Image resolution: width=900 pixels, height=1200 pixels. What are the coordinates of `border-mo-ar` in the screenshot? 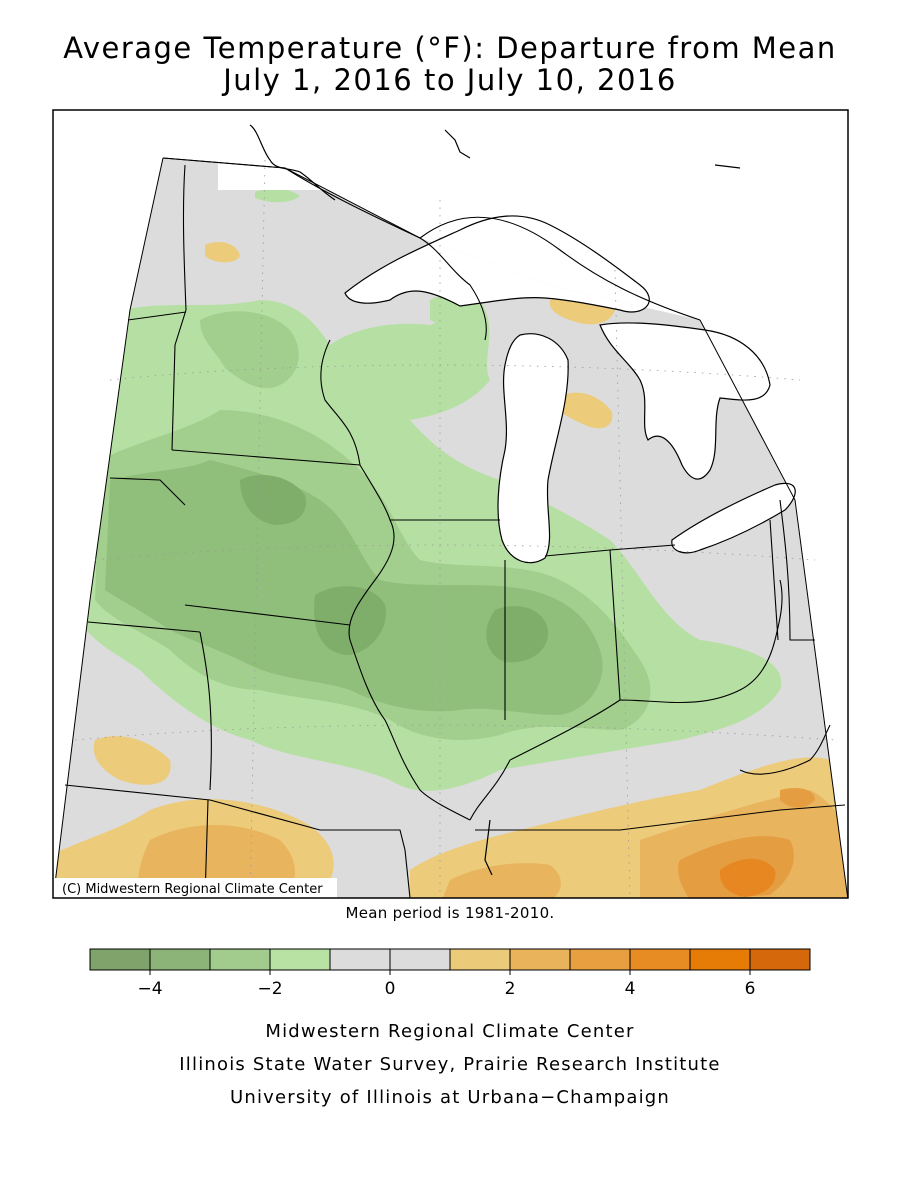 It's located at (307, 825).